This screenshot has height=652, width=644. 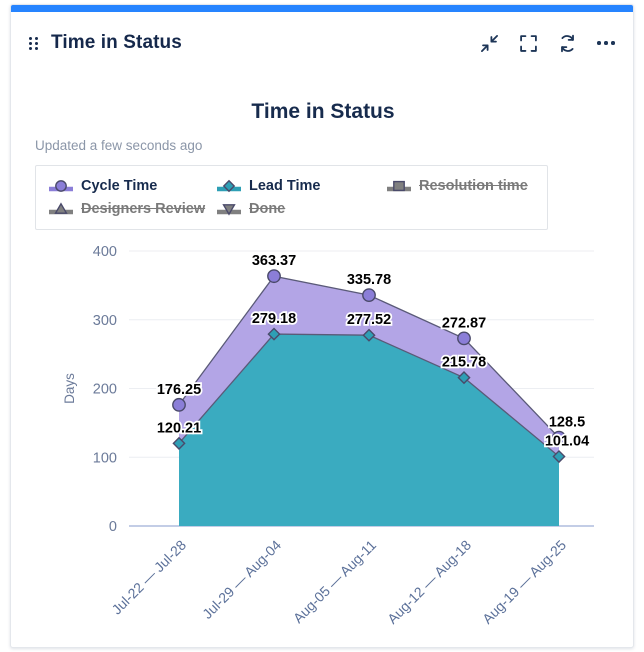 What do you see at coordinates (606, 43) in the screenshot?
I see `more-options-icon` at bounding box center [606, 43].